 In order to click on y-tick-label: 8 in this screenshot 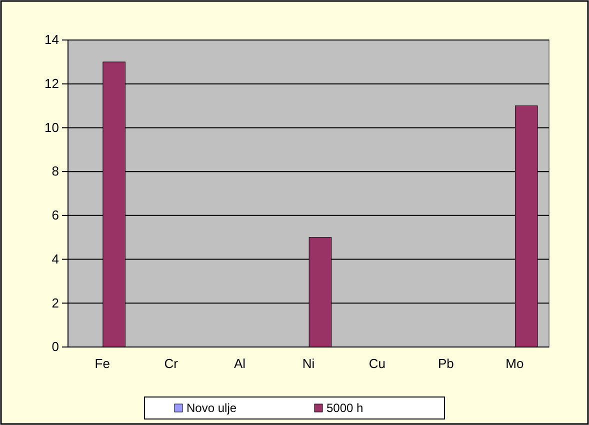, I will do `click(55, 171)`.